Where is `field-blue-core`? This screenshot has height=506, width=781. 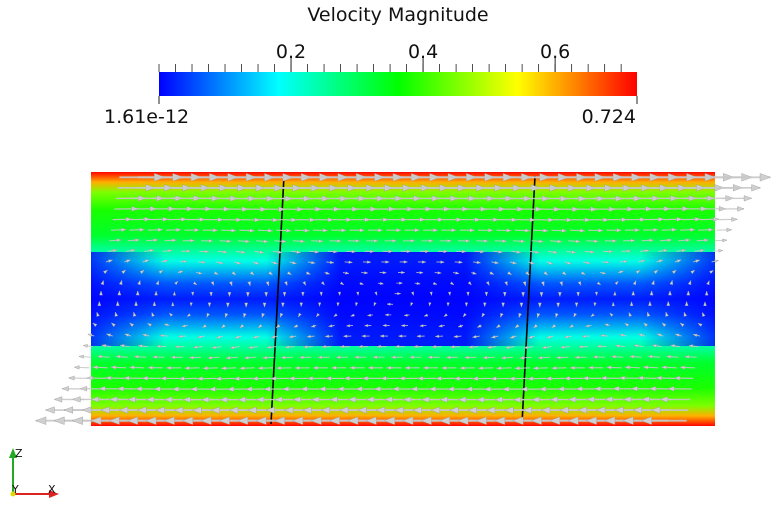
field-blue-core is located at coordinates (403, 299).